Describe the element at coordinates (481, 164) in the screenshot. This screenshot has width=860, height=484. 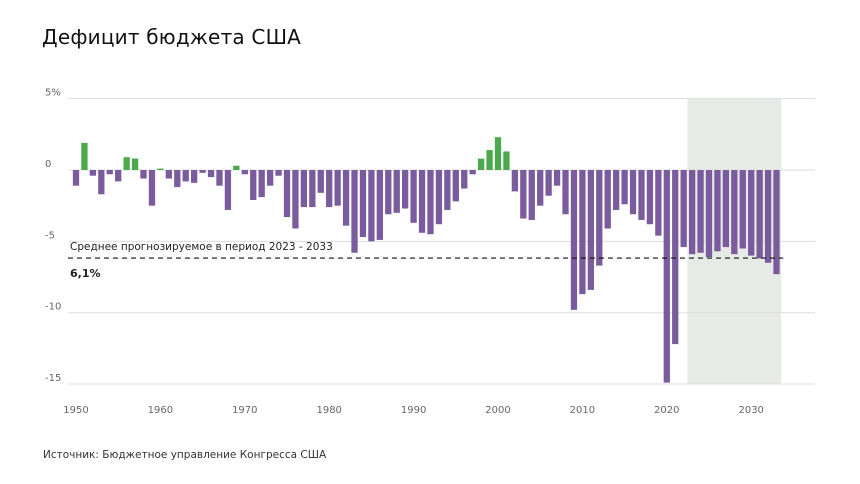
I see `bar-1998` at that location.